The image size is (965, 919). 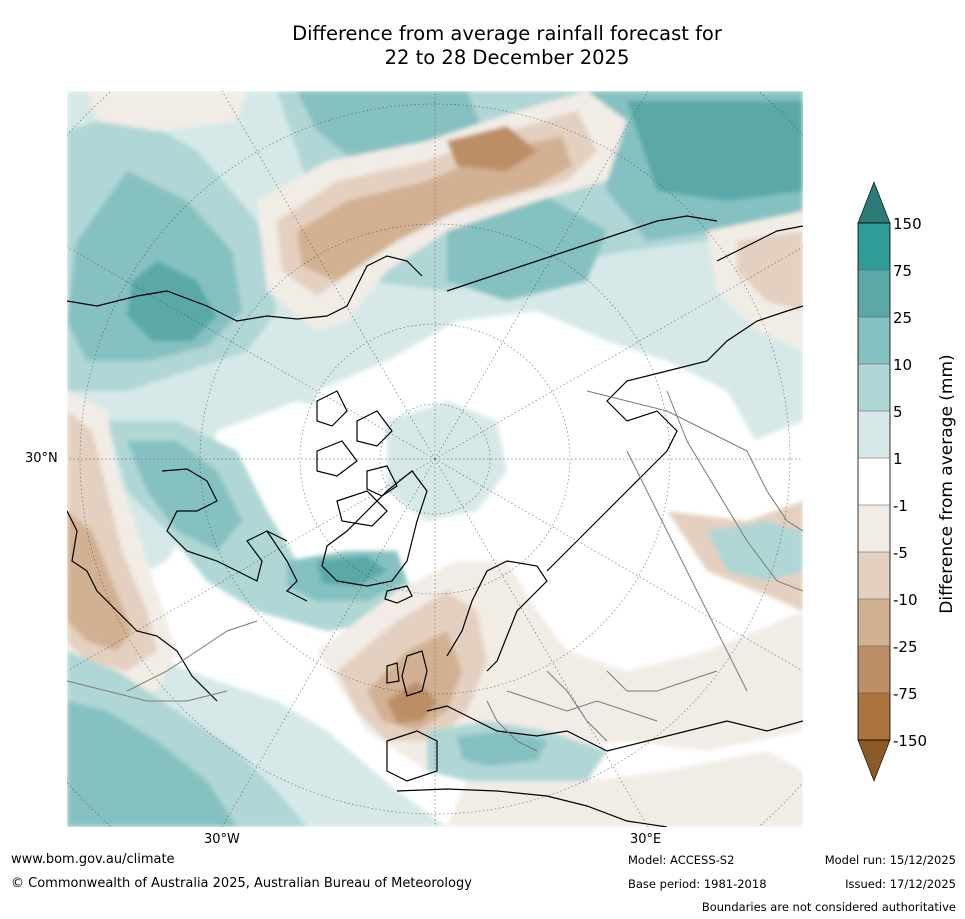 What do you see at coordinates (905, 694) in the screenshot?
I see `colorbar-tick-m75: -75` at bounding box center [905, 694].